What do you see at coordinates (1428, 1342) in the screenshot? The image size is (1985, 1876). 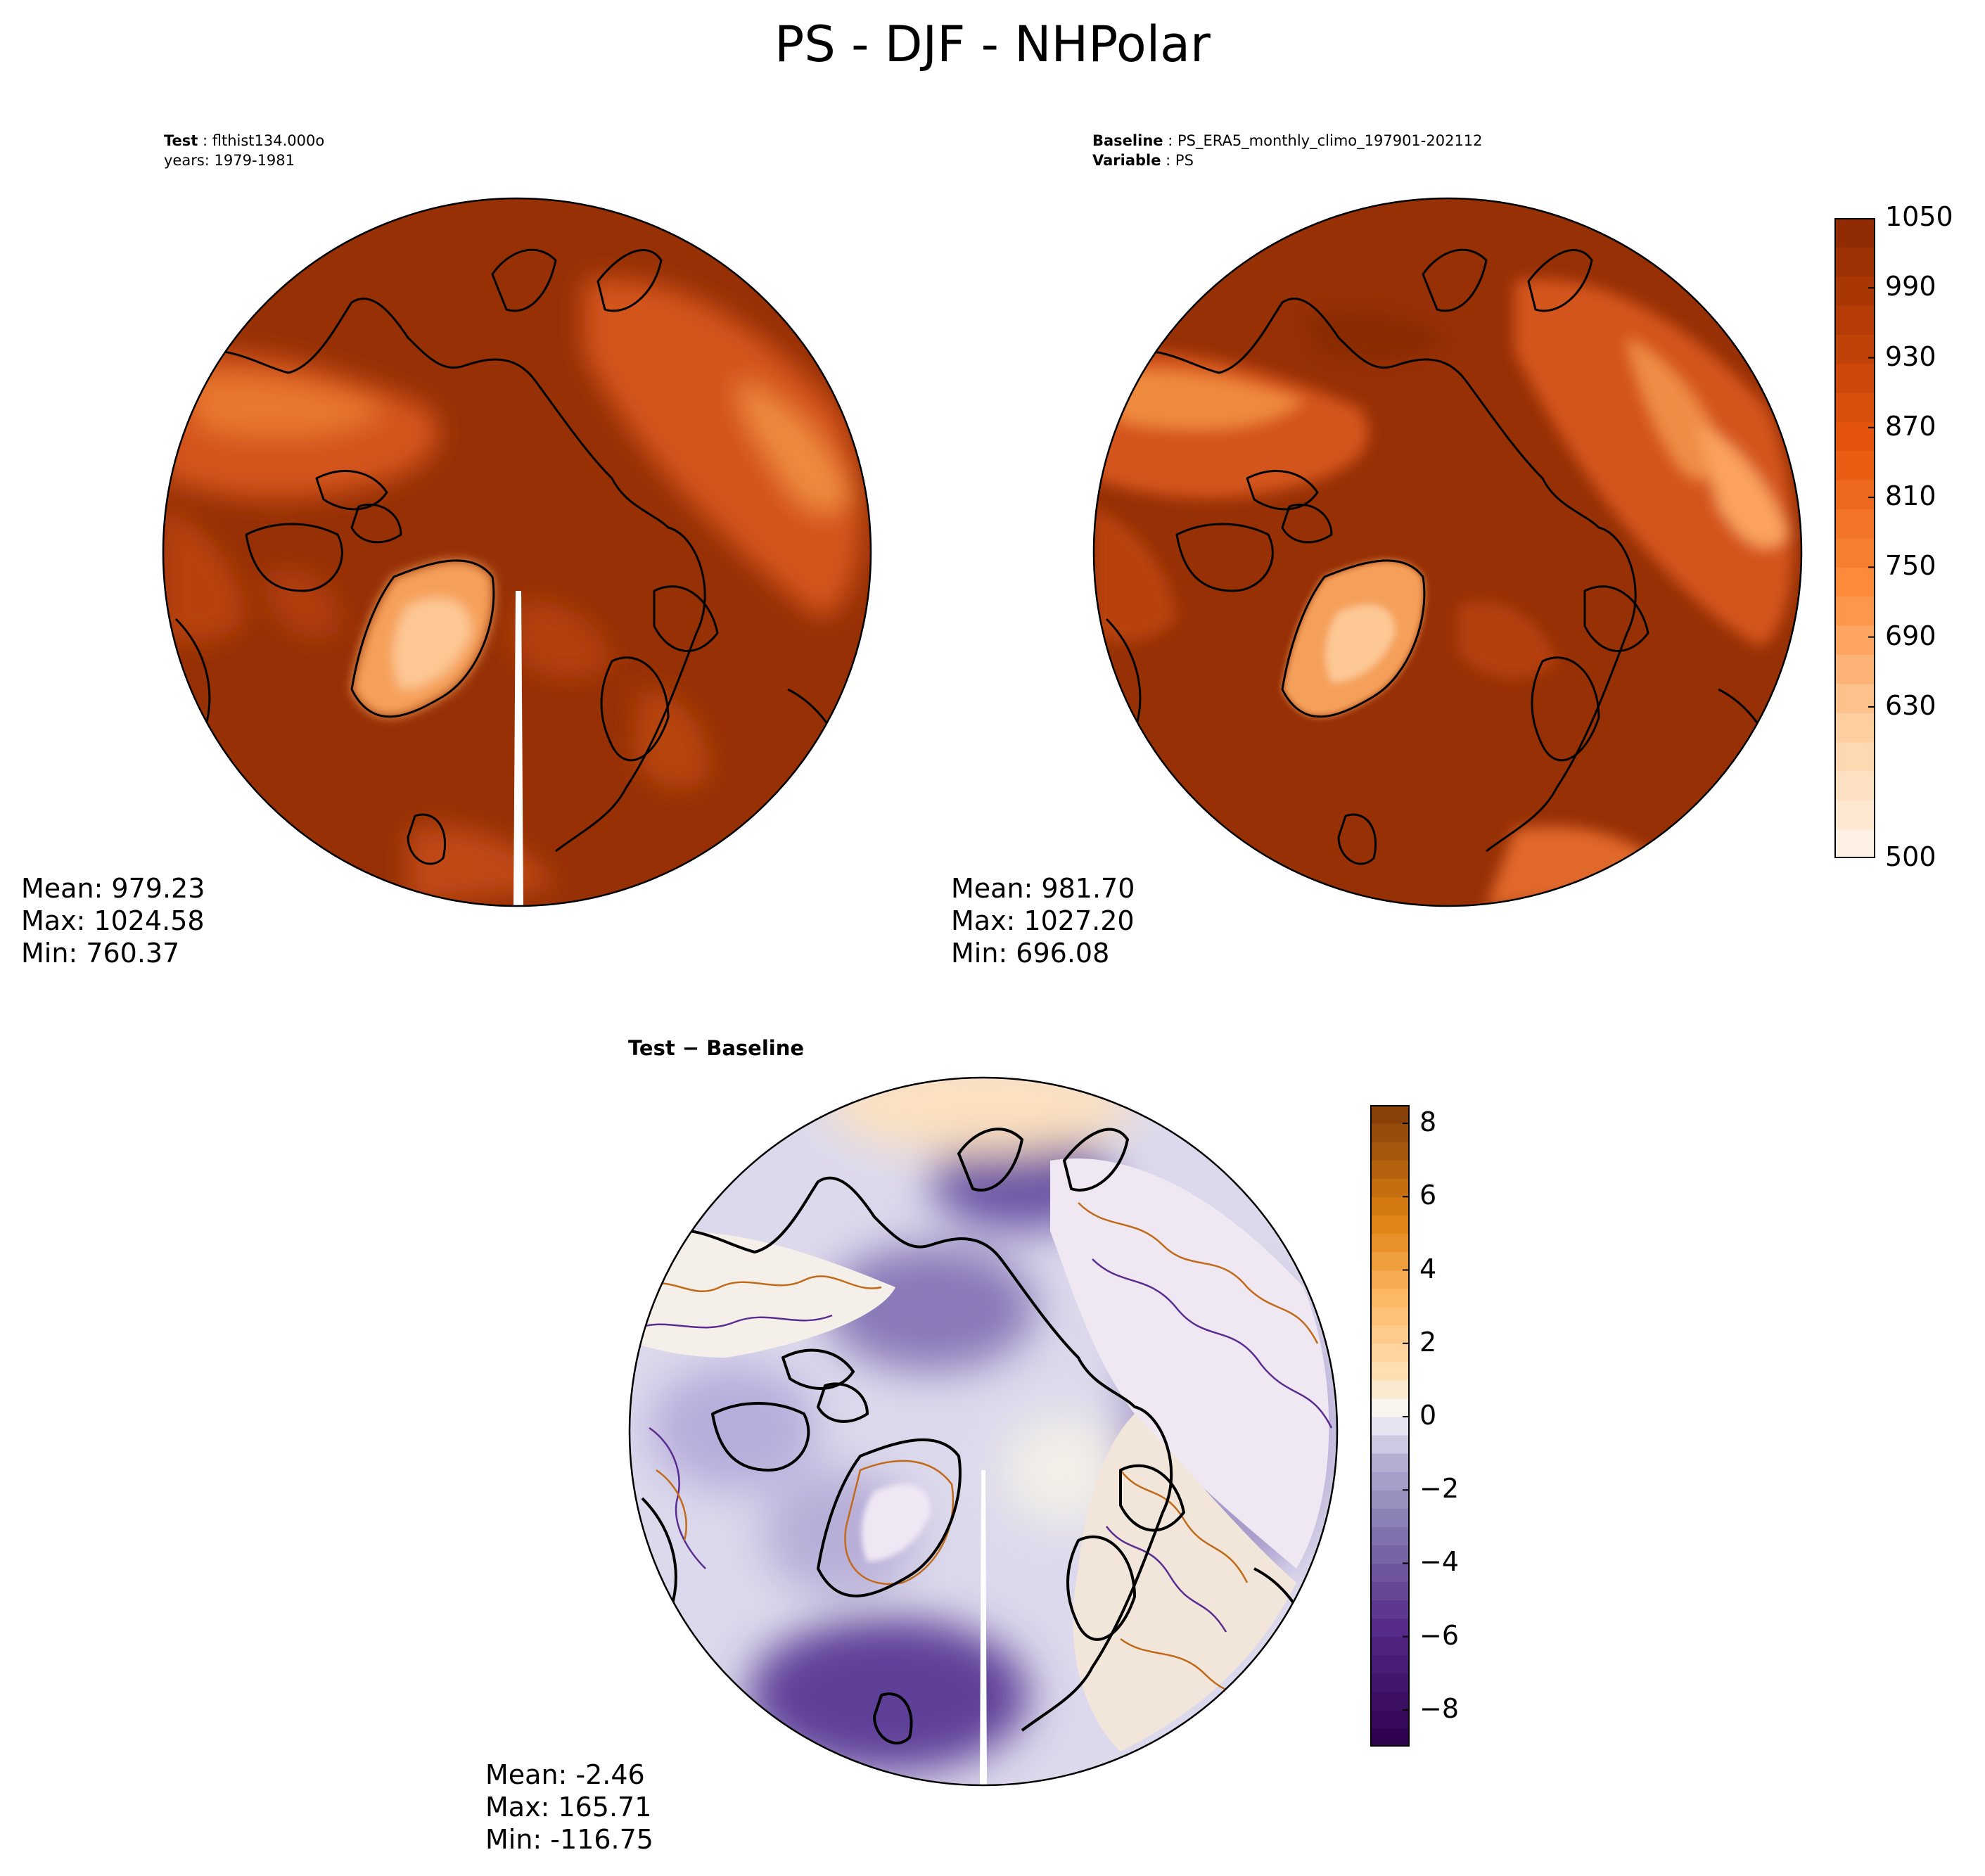 I see `diff-colorbar-tick-label: 2` at bounding box center [1428, 1342].